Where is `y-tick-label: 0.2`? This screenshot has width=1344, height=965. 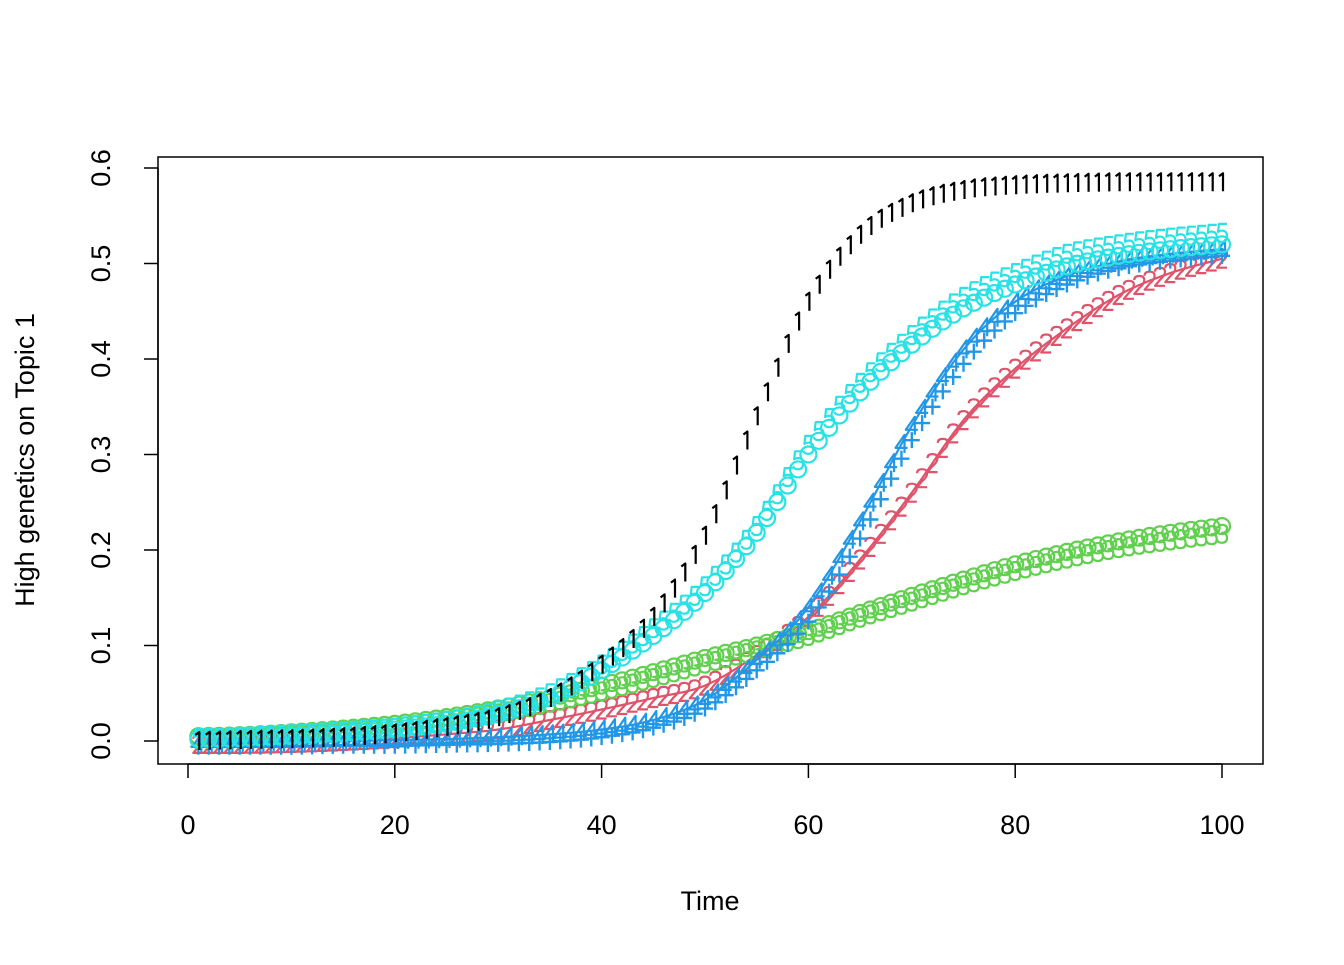
y-tick-label: 0.2 is located at coordinates (101, 550).